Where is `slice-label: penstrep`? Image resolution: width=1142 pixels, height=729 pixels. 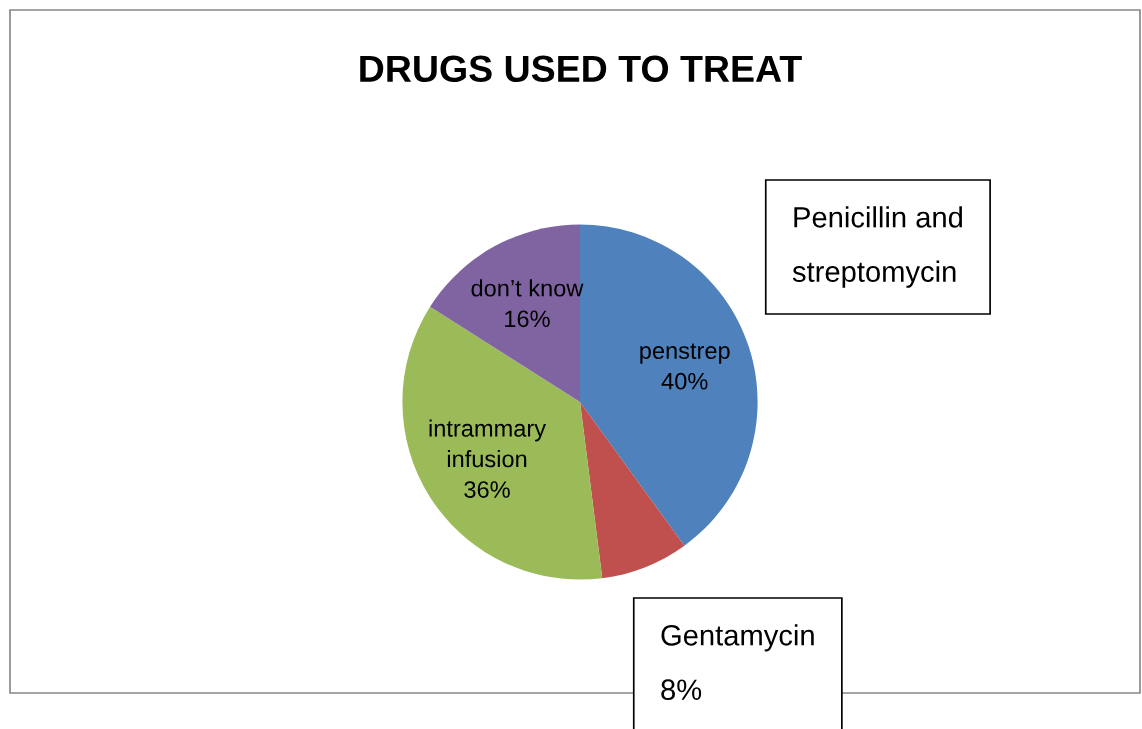
slice-label: penstrep is located at coordinates (685, 353).